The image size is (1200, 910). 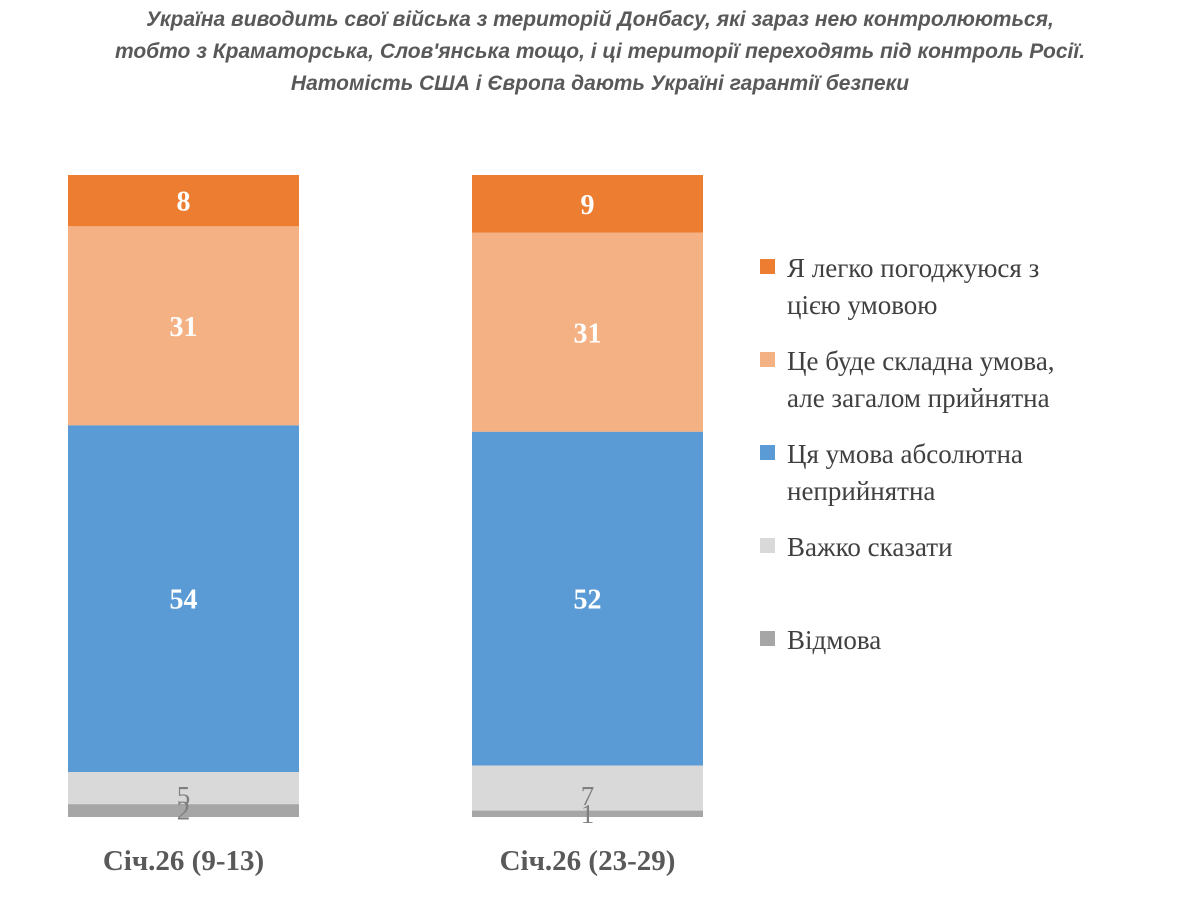 I want to click on legend-label-3-line-2: неприйнятна, so click(x=861, y=491).